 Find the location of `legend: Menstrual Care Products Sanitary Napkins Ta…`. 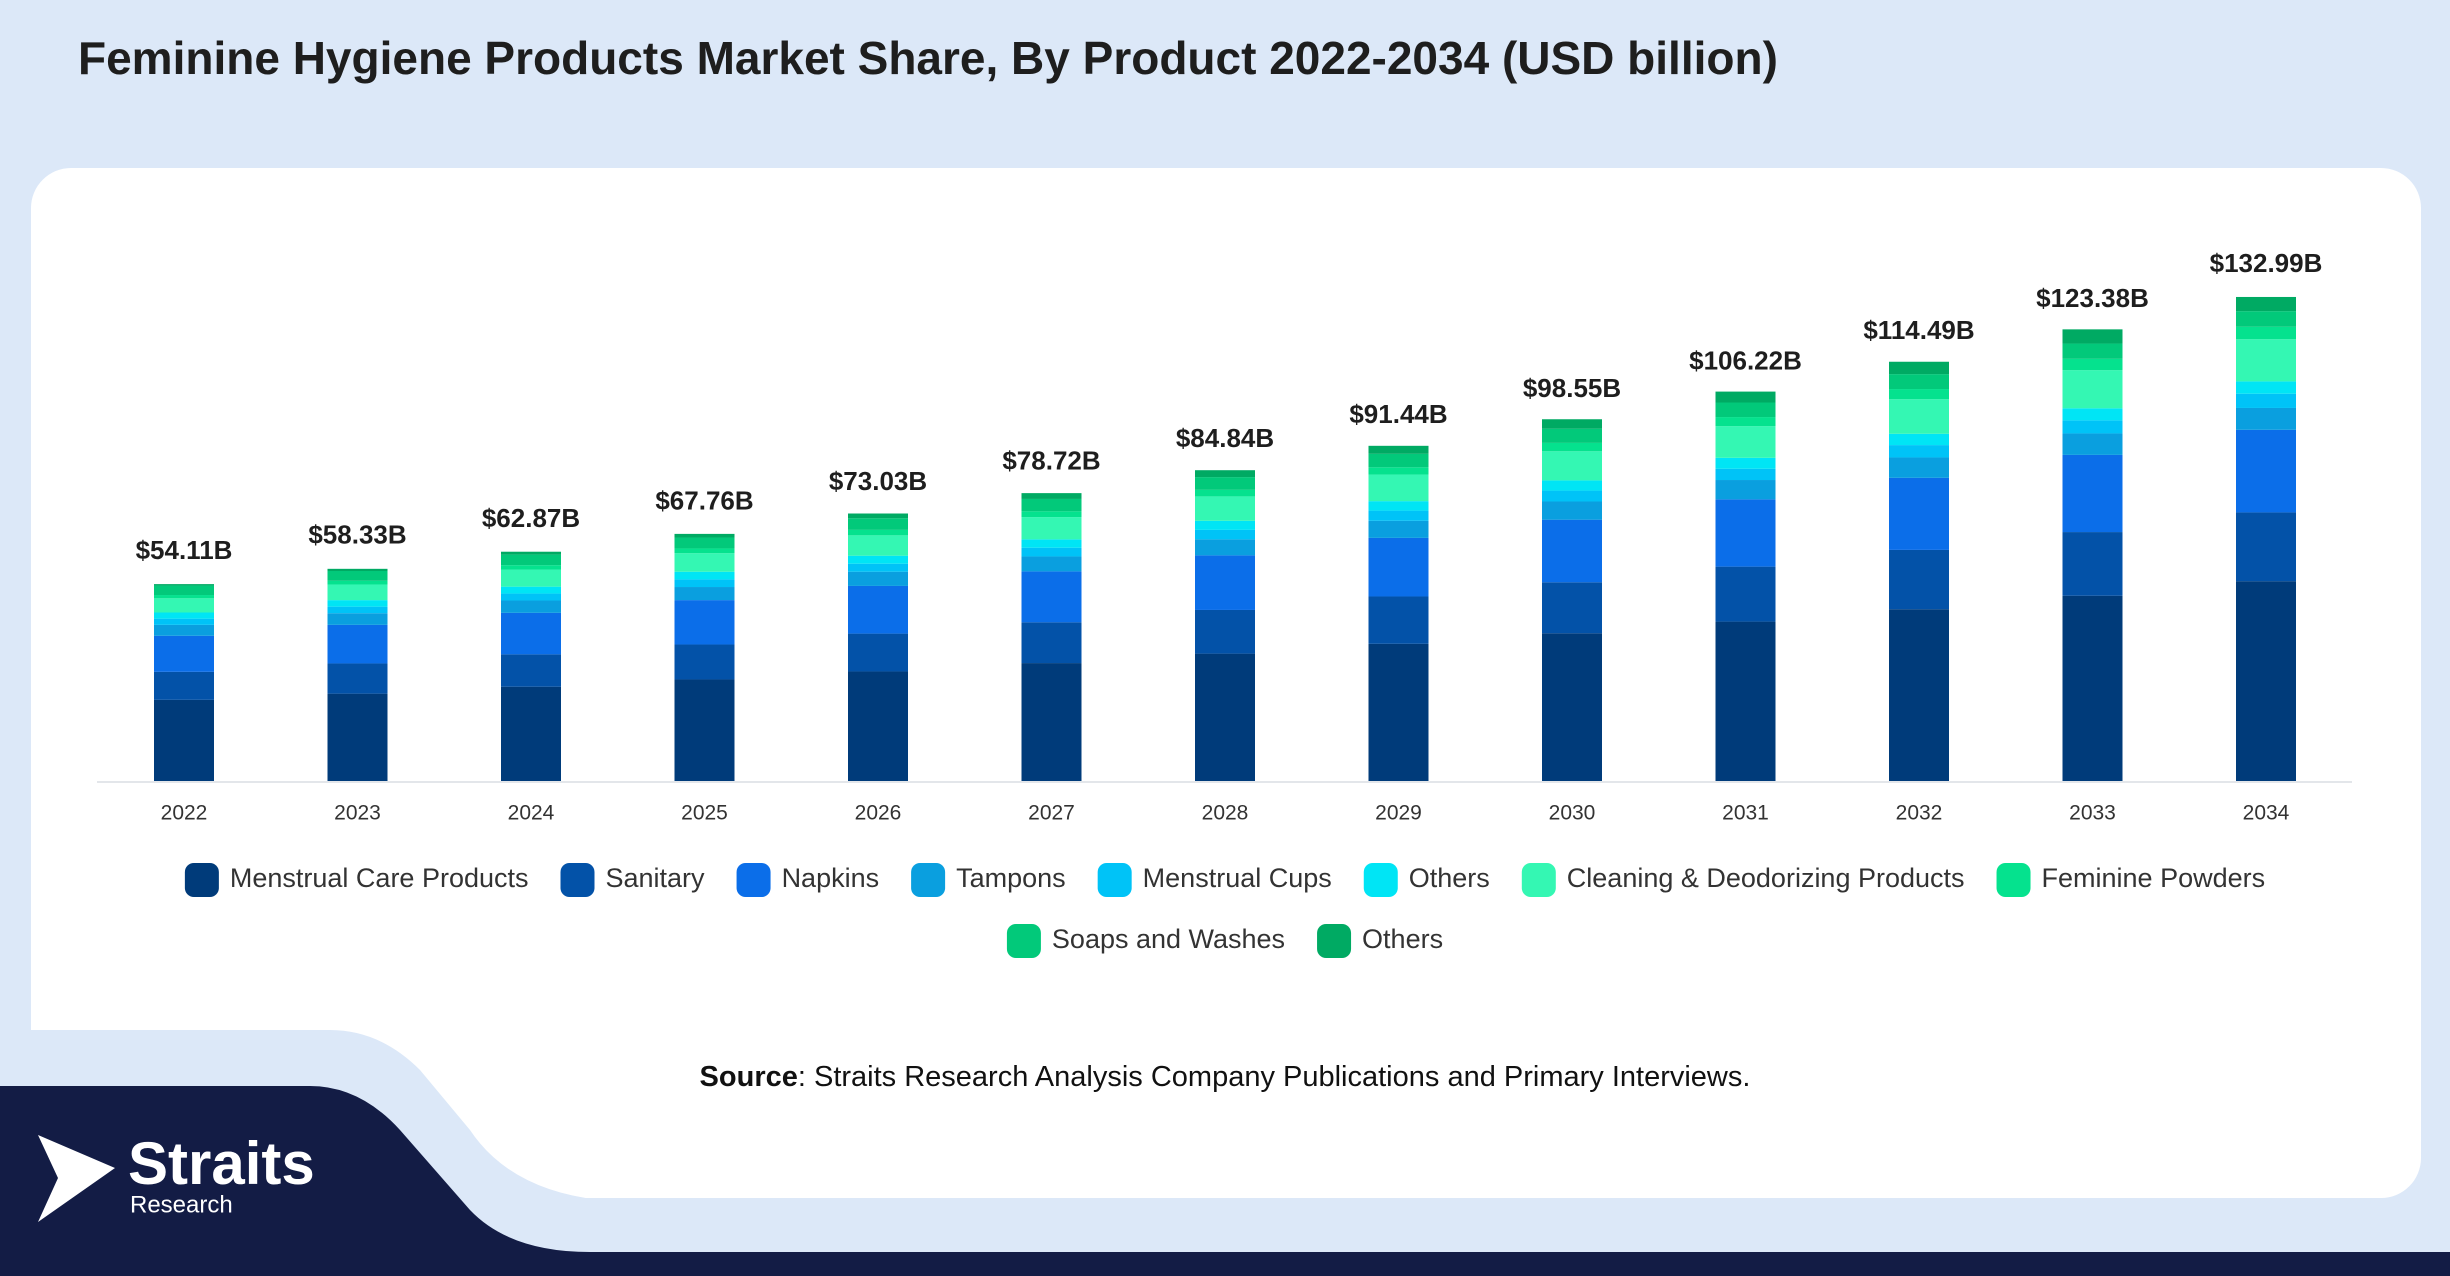

legend: Menstrual Care Products Sanitary Napkins Ta… is located at coordinates (1224, 910).